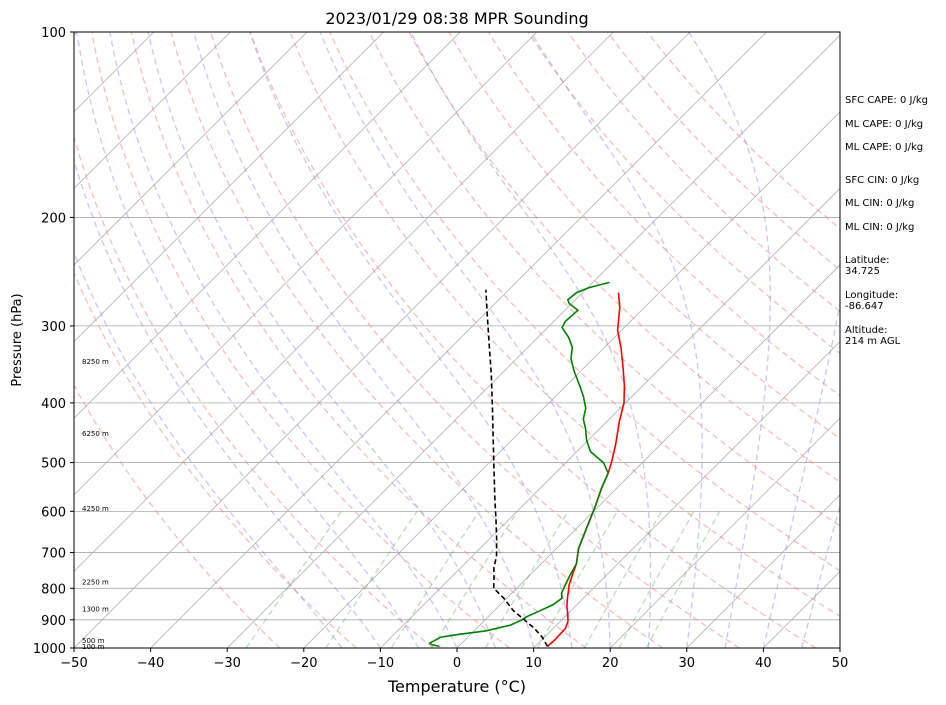  I want to click on y-tick-label: 100, so click(53, 33).